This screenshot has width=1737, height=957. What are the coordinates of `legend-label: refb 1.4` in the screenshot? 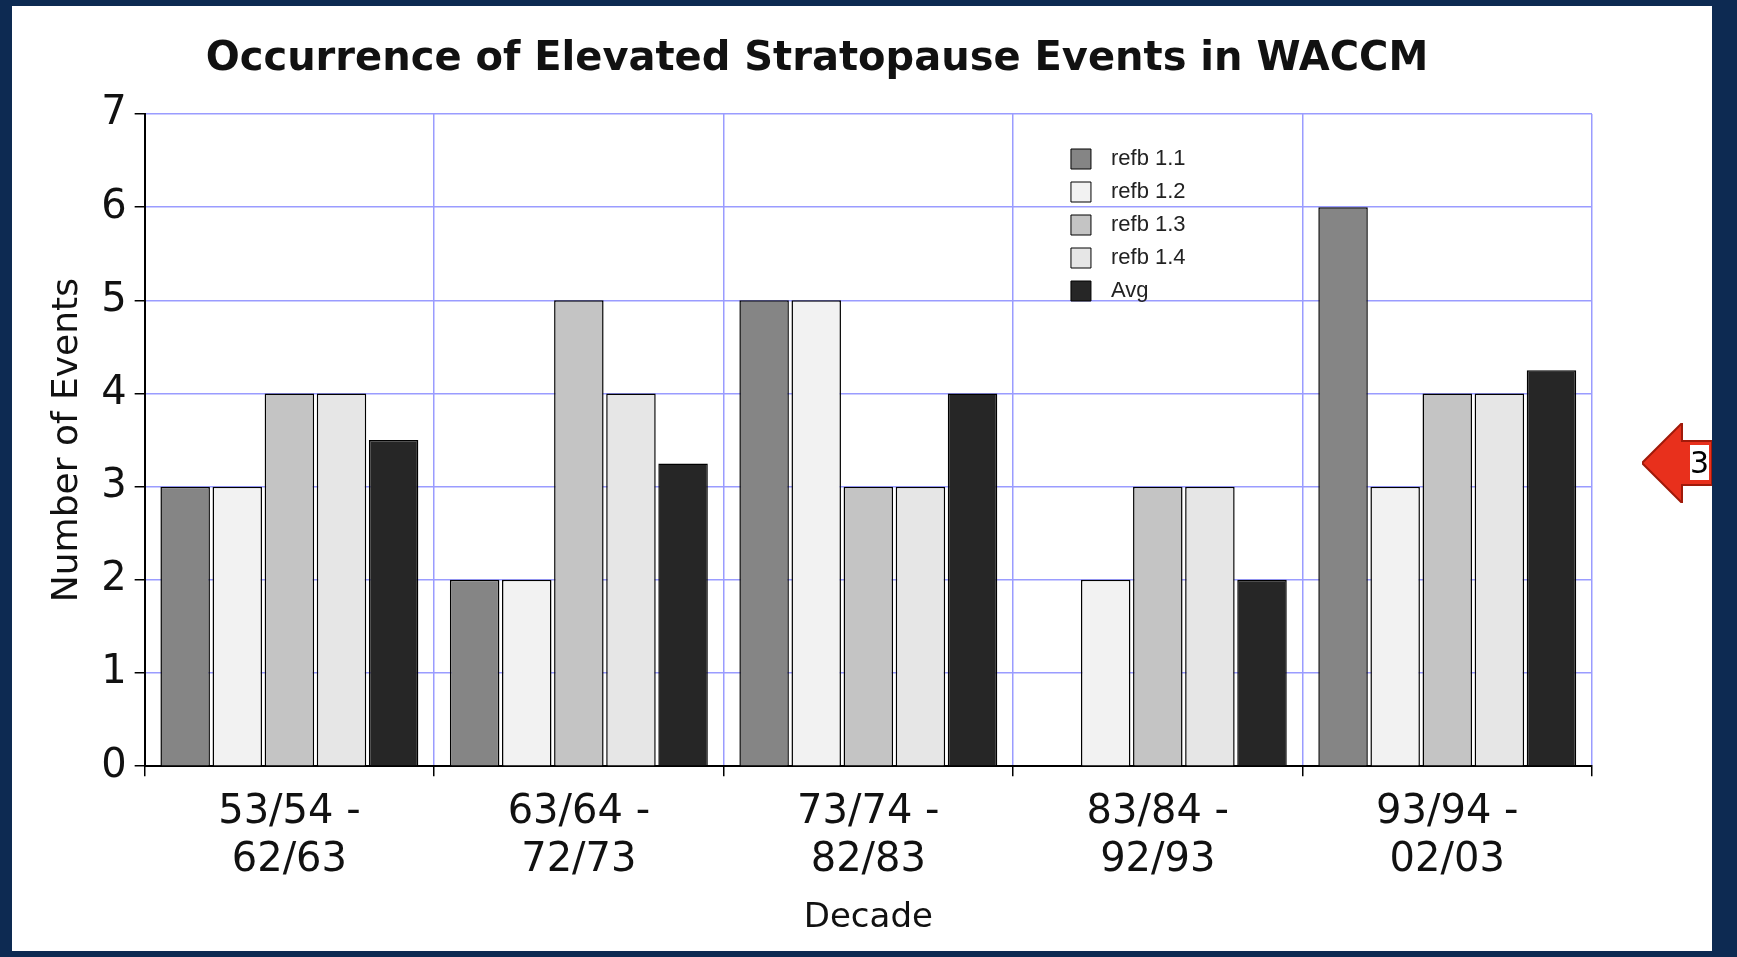 It's located at (1148, 257).